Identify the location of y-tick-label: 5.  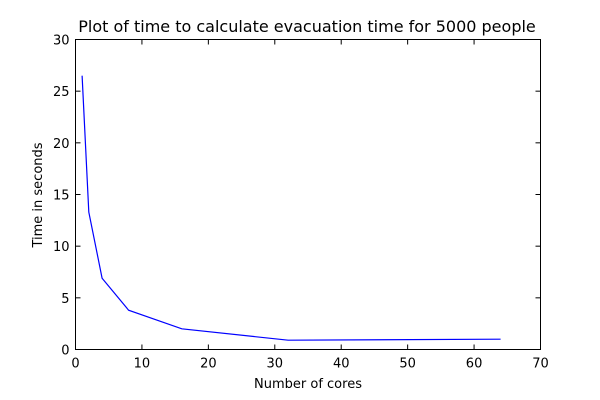
(65, 299).